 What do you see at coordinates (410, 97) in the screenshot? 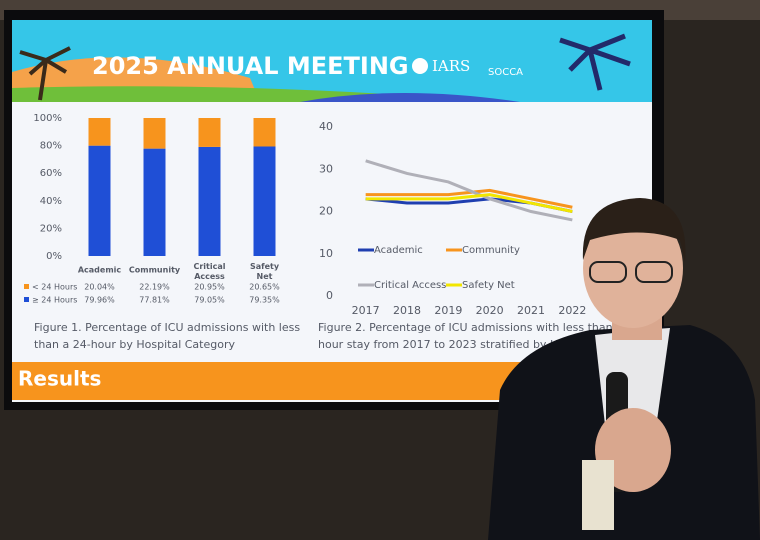
I see `header-water` at bounding box center [410, 97].